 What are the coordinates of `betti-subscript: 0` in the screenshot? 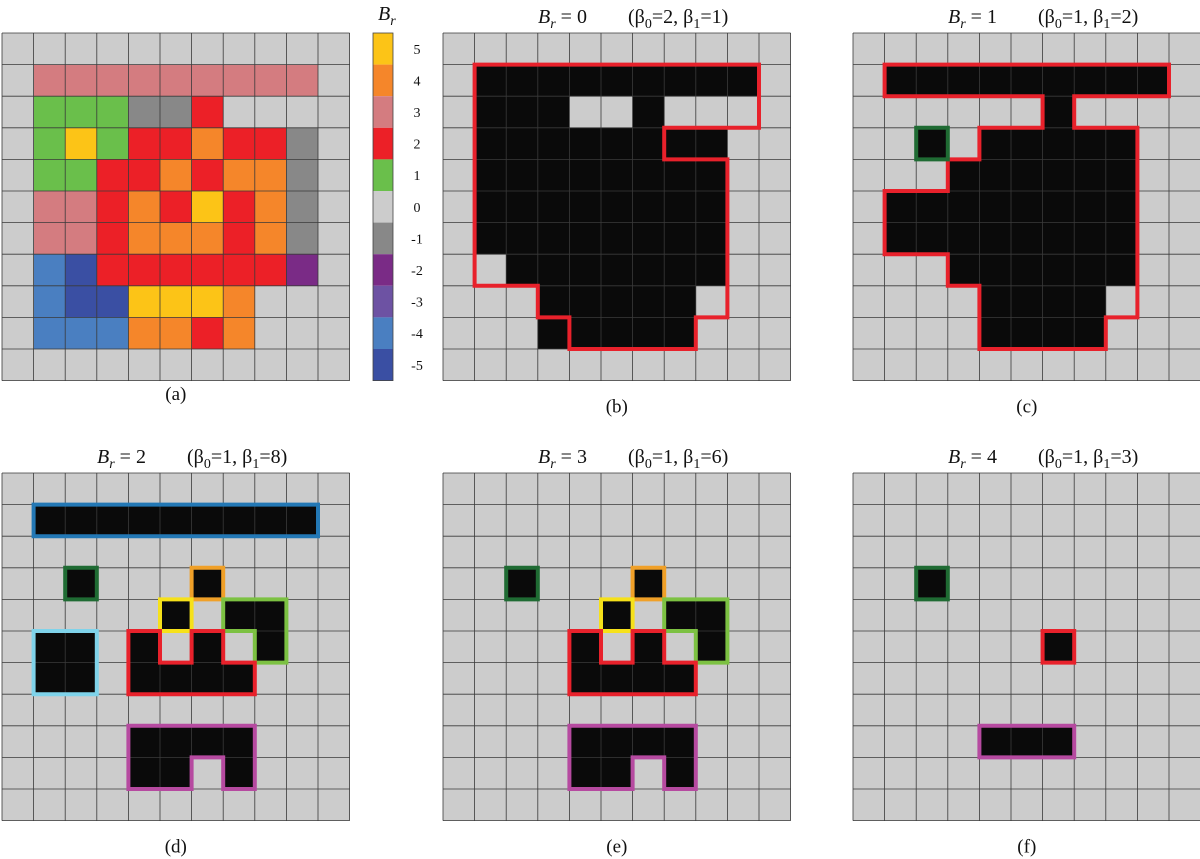 It's located at (648, 24).